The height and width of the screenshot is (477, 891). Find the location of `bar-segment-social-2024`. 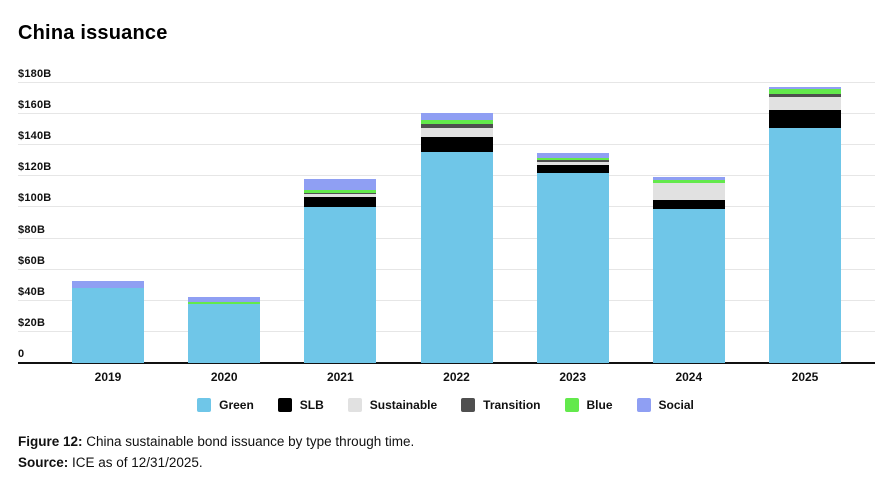

bar-segment-social-2024 is located at coordinates (688, 179).